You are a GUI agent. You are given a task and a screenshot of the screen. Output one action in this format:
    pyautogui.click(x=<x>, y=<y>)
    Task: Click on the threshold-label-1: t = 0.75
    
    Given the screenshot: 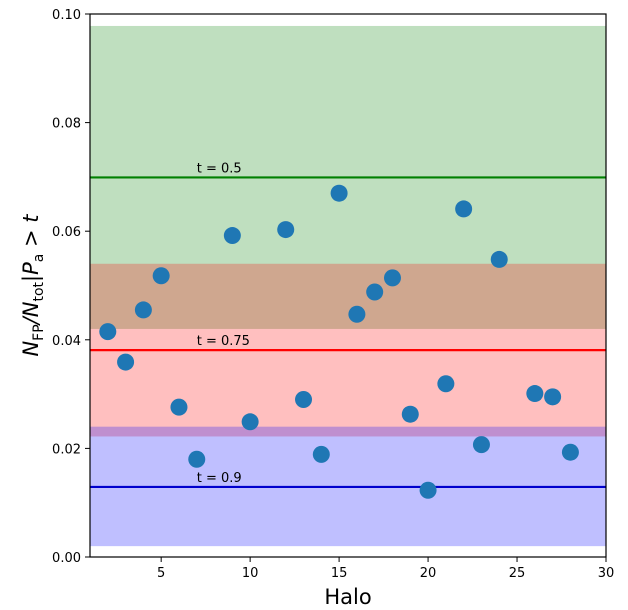 What is the action you would take?
    pyautogui.click(x=223, y=341)
    